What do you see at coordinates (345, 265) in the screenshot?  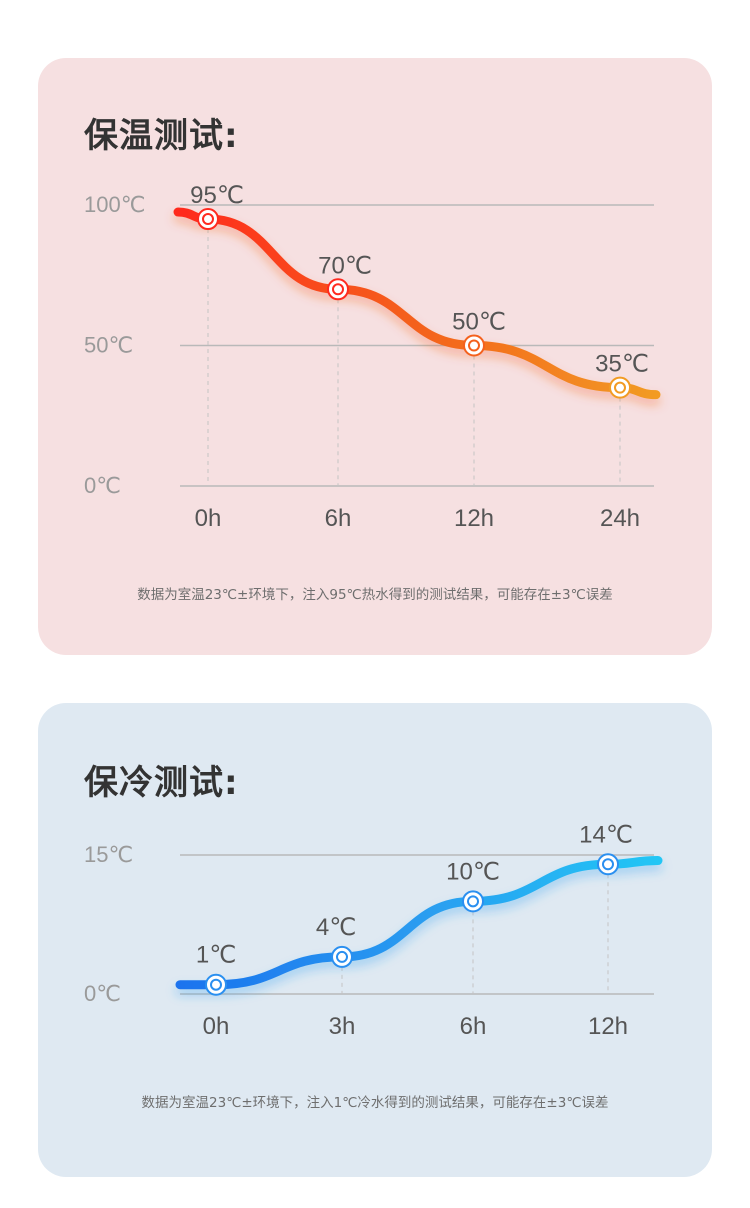 I see `data-label: 70℃` at bounding box center [345, 265].